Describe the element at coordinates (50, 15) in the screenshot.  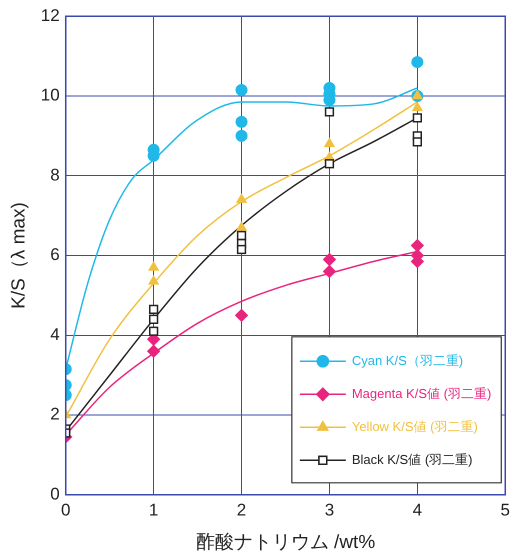
I see `y-tick-label: 12` at that location.